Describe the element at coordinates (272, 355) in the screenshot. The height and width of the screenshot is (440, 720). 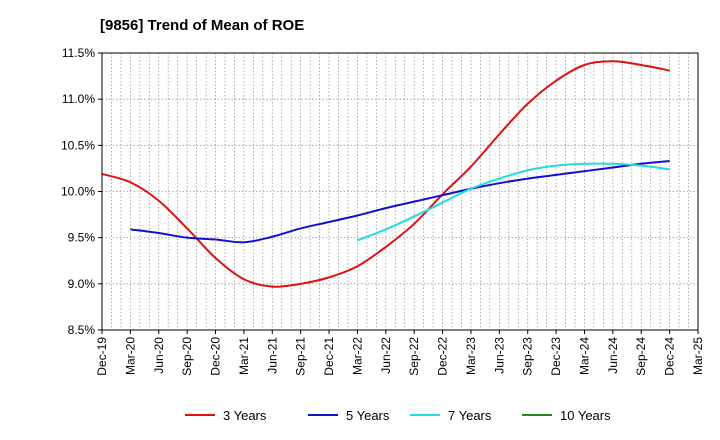
I see `x-tick-label: Jun-21` at that location.